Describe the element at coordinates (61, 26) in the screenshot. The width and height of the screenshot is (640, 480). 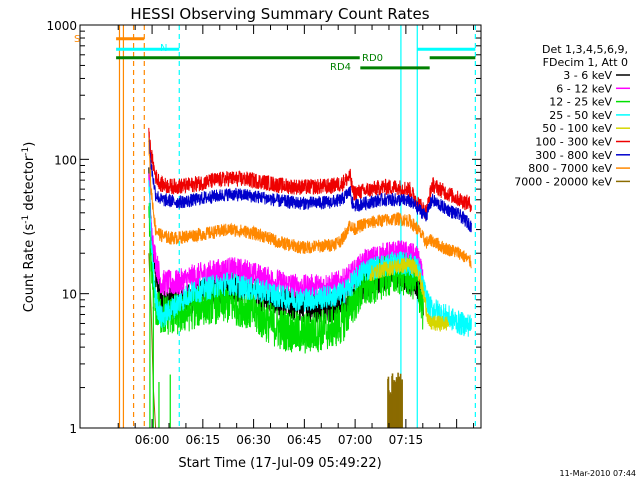
I see `y-tick-label: 1000` at that location.